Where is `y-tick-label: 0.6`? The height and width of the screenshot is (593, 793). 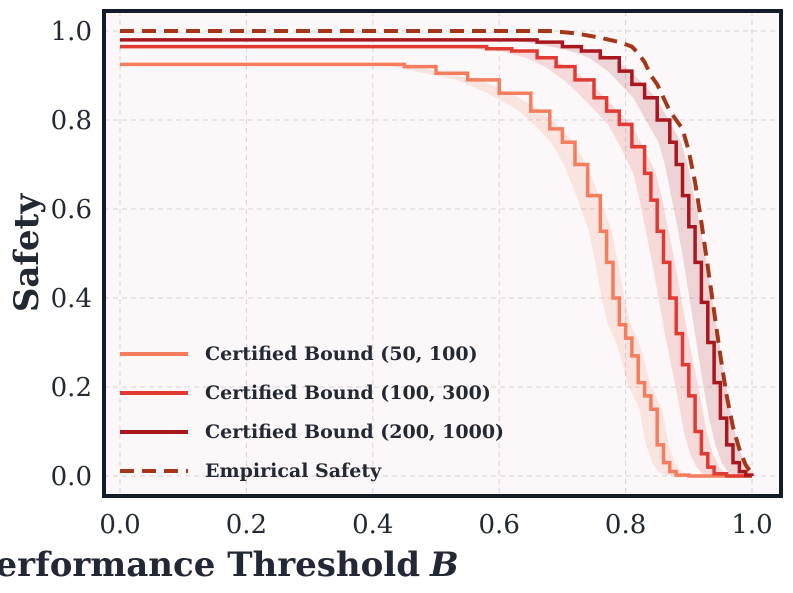
y-tick-label: 0.6 is located at coordinates (71, 210).